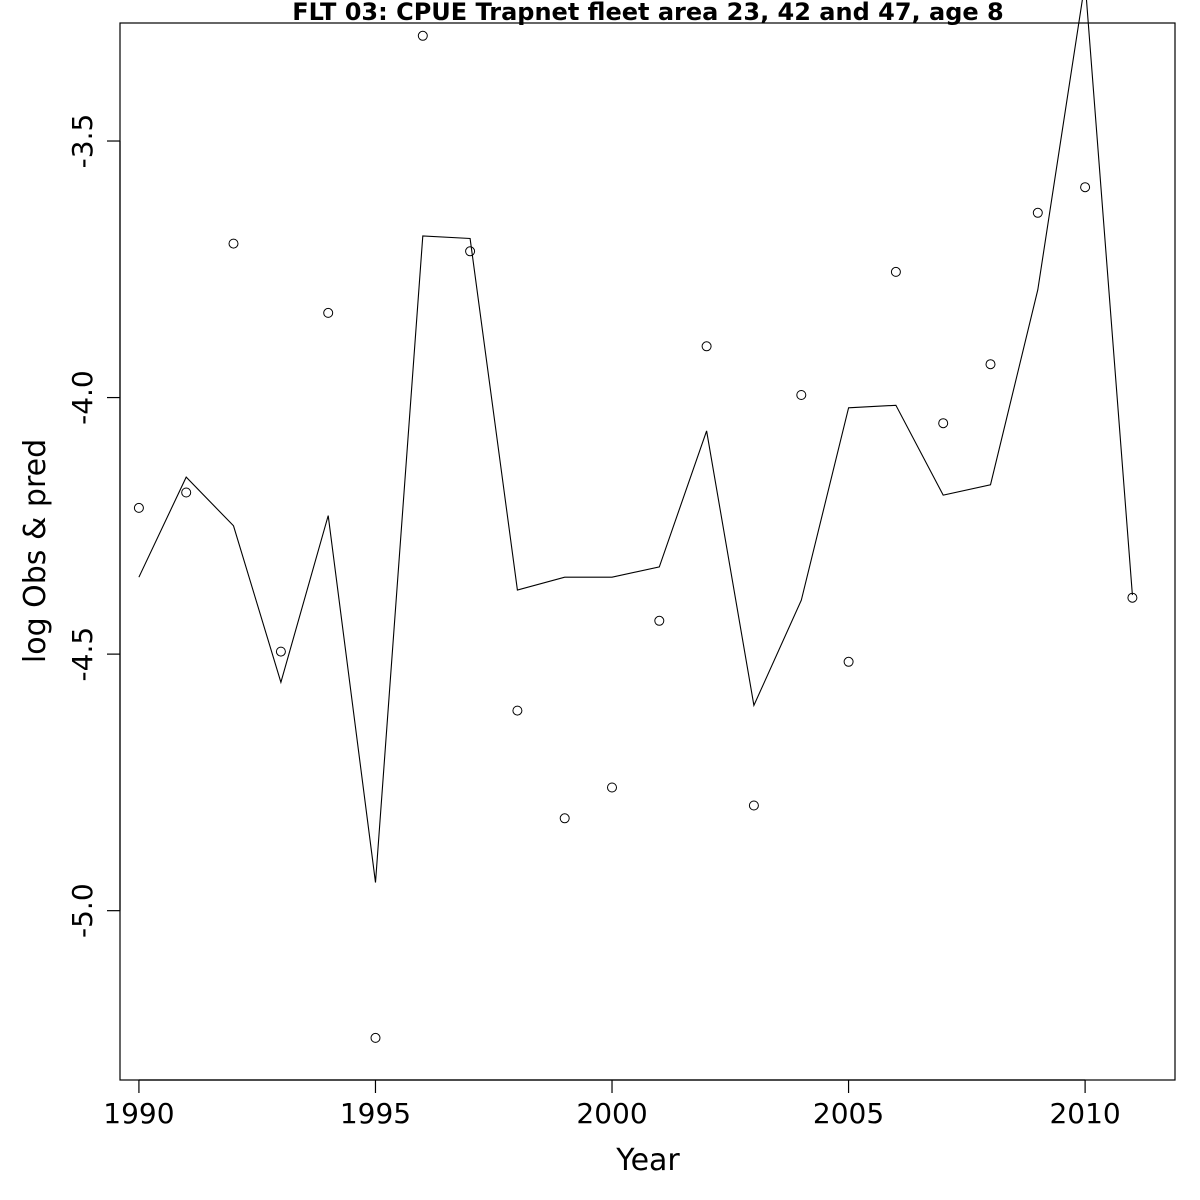 Image resolution: width=1200 pixels, height=1200 pixels. Describe the element at coordinates (647, 1160) in the screenshot. I see `x-axis-label: Year` at that location.